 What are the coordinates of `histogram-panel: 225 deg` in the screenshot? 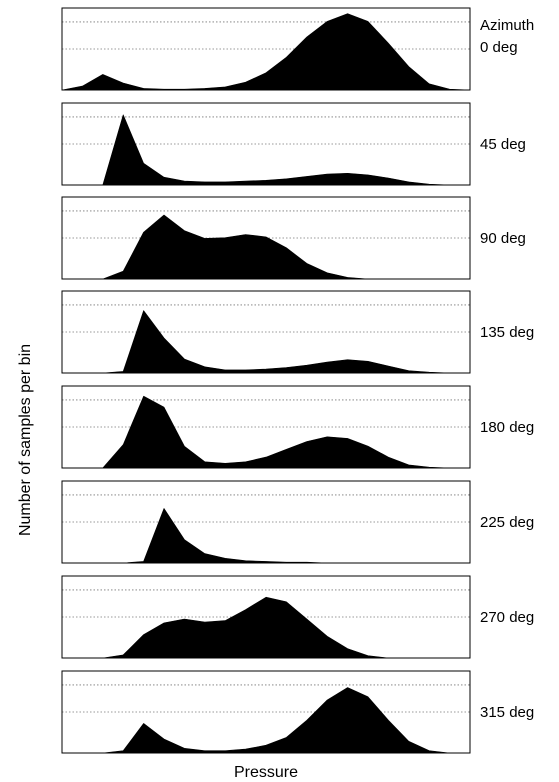 It's located at (297, 522).